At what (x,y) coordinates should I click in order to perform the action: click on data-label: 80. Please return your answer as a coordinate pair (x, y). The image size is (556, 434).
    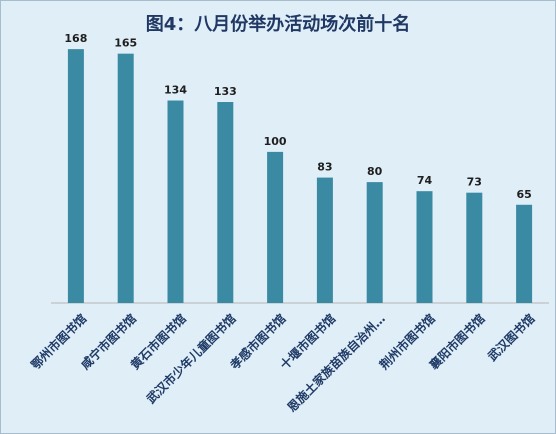
    Looking at the image, I should click on (375, 171).